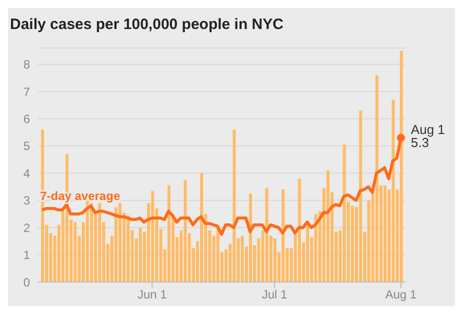 The width and height of the screenshot is (463, 314). Describe the element at coordinates (26, 146) in the screenshot. I see `y-tick-label: 5` at that location.